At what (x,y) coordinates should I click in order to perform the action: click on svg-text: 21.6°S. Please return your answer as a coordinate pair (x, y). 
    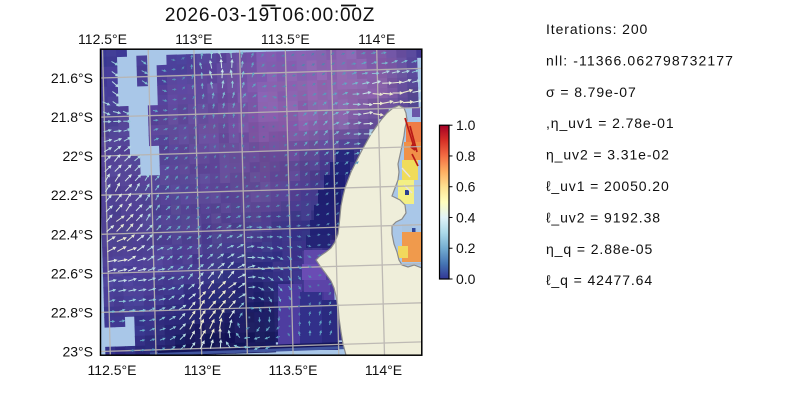
    Looking at the image, I should click on (72, 78).